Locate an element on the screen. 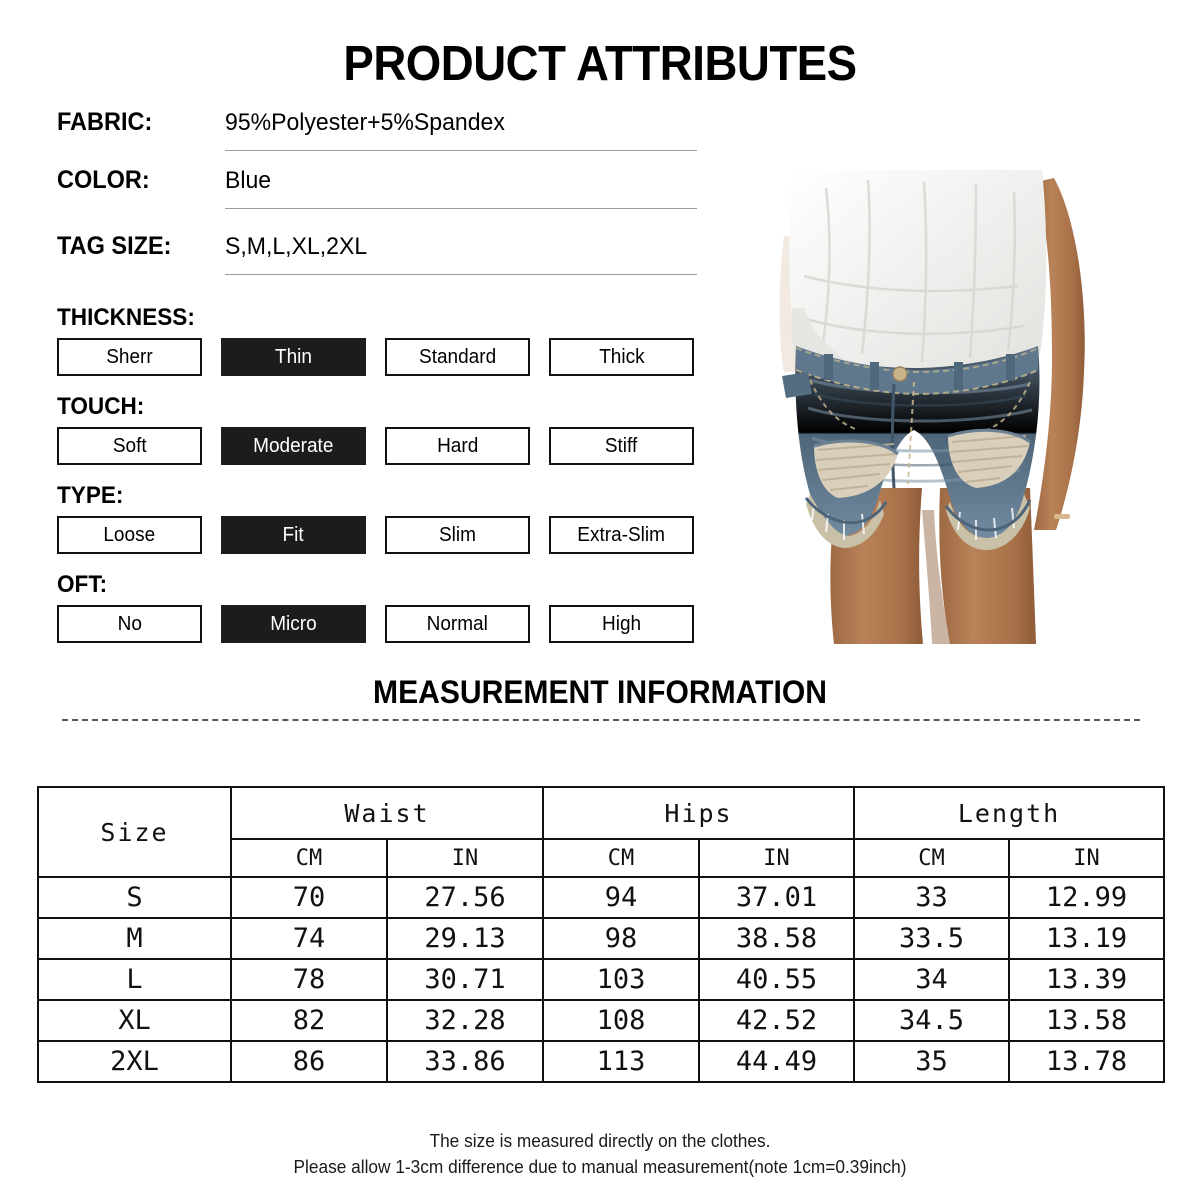 Image resolution: width=1200 pixels, height=1200 pixels. option-label: Loose is located at coordinates (129, 535).